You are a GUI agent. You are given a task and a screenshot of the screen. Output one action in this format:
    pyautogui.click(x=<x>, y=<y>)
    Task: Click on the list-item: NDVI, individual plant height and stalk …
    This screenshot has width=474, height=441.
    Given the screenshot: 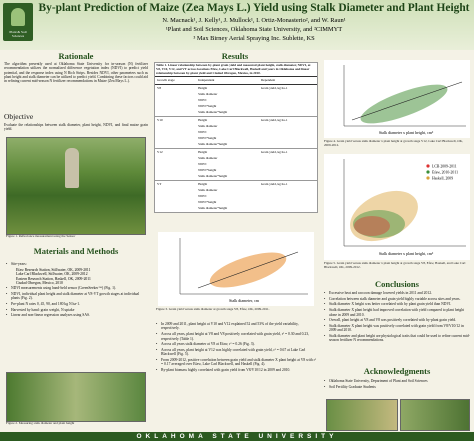 What is the action you would take?
    pyautogui.click(x=77, y=296)
    